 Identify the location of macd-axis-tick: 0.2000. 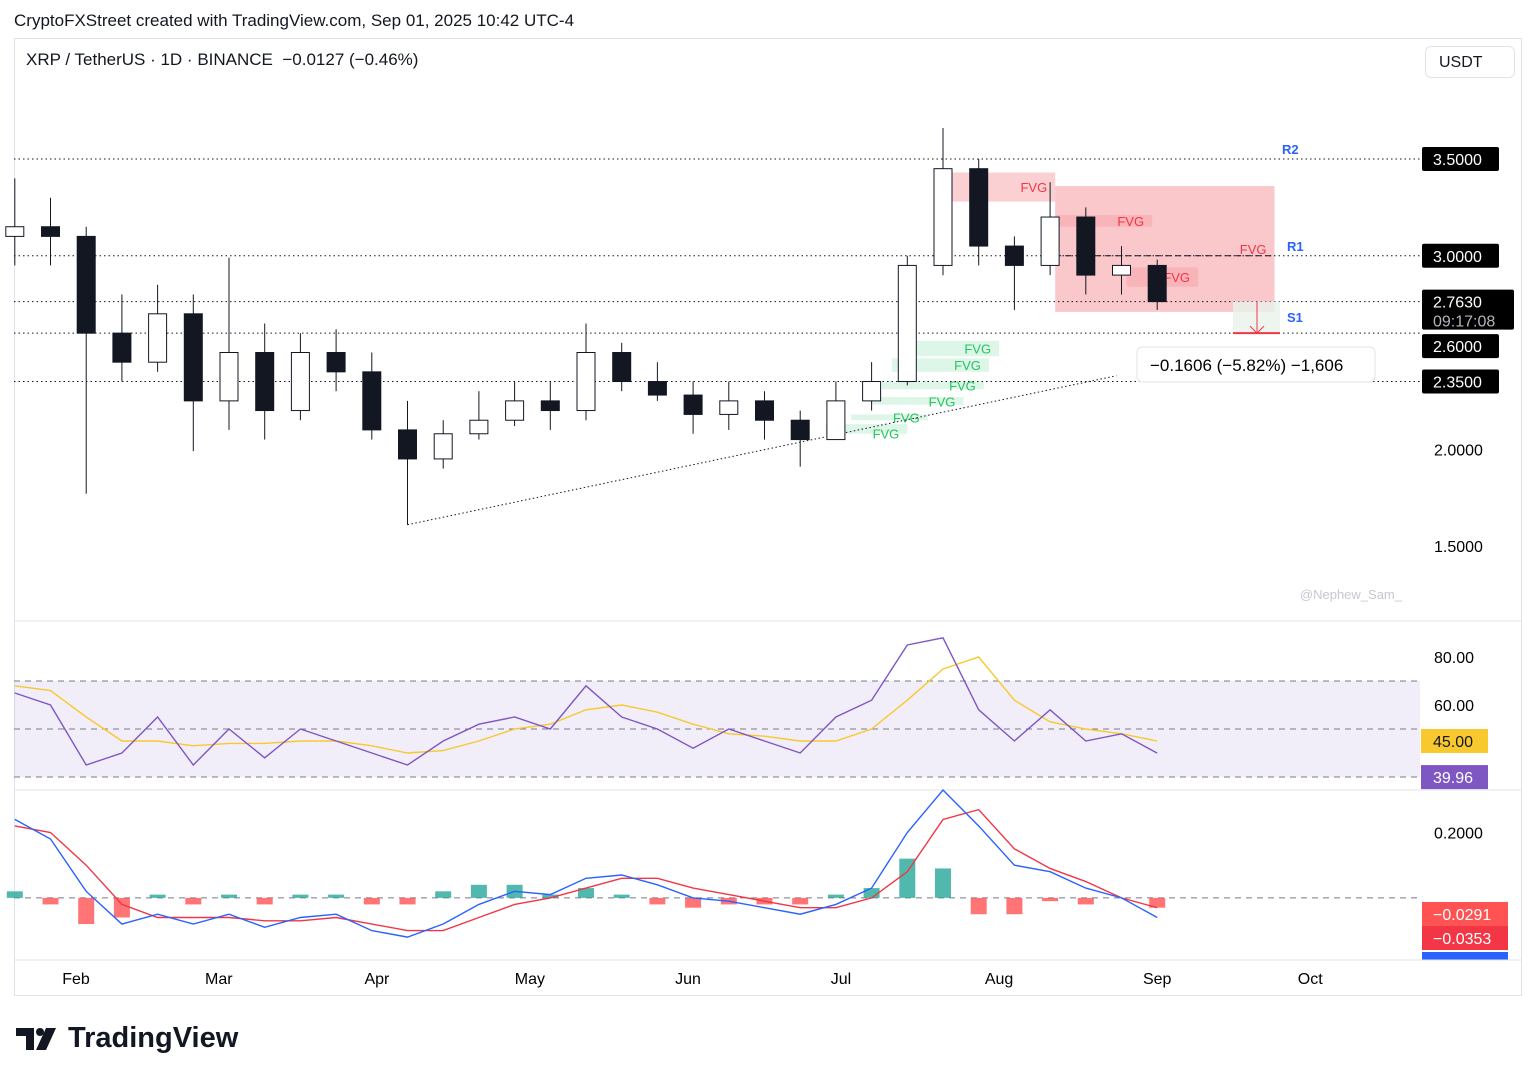
(1458, 834).